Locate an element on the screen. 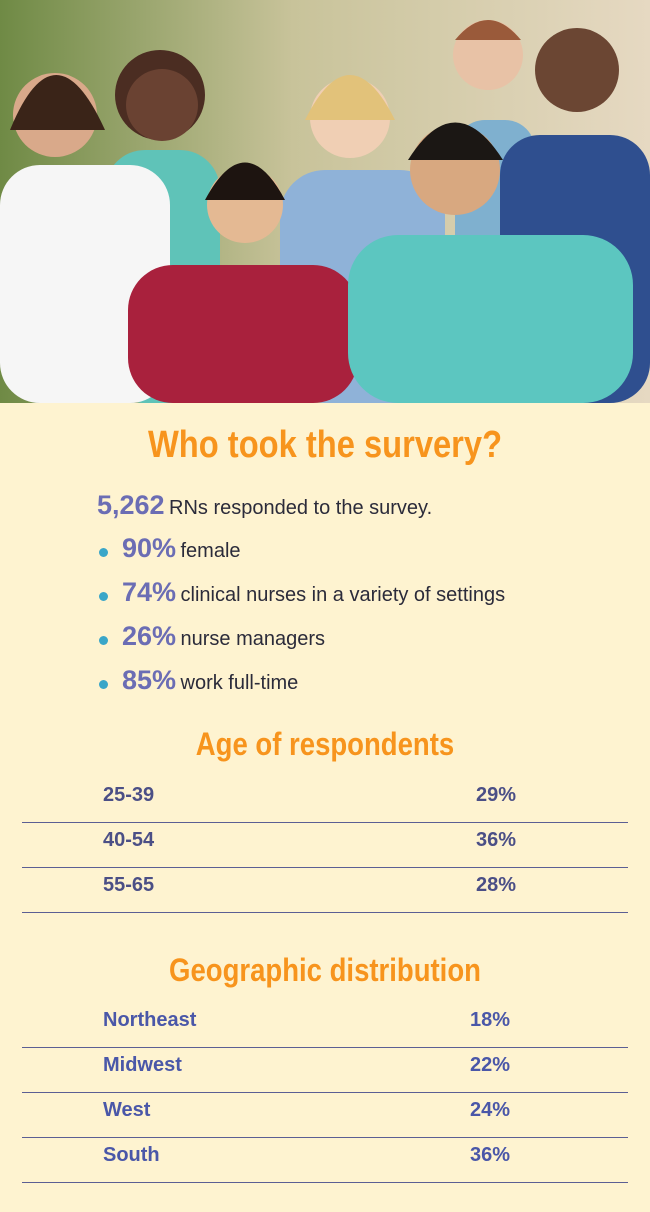 This screenshot has width=650, height=1212. row-label: Midwest is located at coordinates (142, 1065).